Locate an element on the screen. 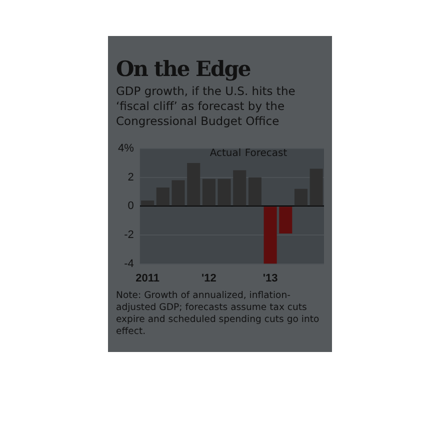 This screenshot has height=448, width=442. y-tick-label: 0 is located at coordinates (131, 206).